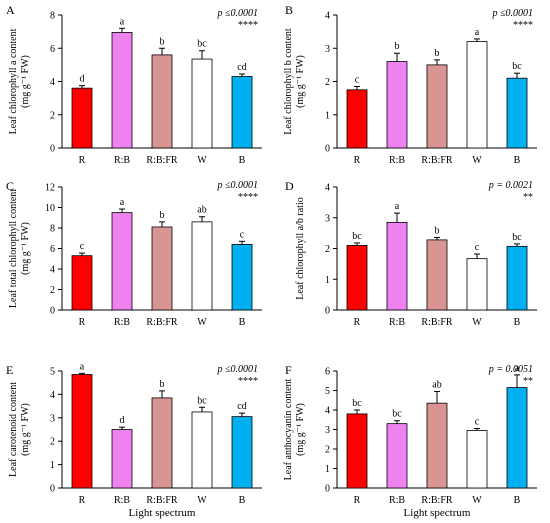  What do you see at coordinates (50, 208) in the screenshot?
I see `y-tick-label: 10` at bounding box center [50, 208].